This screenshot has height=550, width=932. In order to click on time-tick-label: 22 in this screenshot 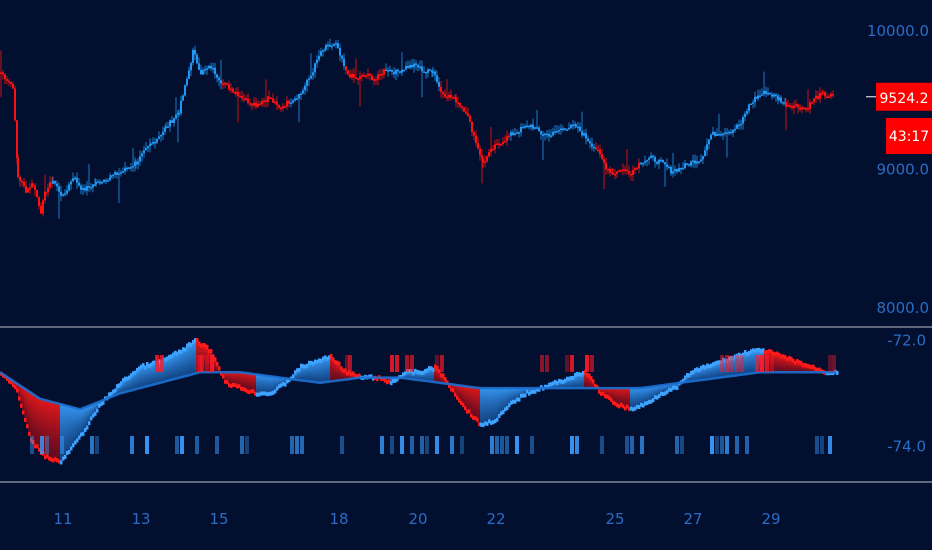, I will do `click(495, 519)`.